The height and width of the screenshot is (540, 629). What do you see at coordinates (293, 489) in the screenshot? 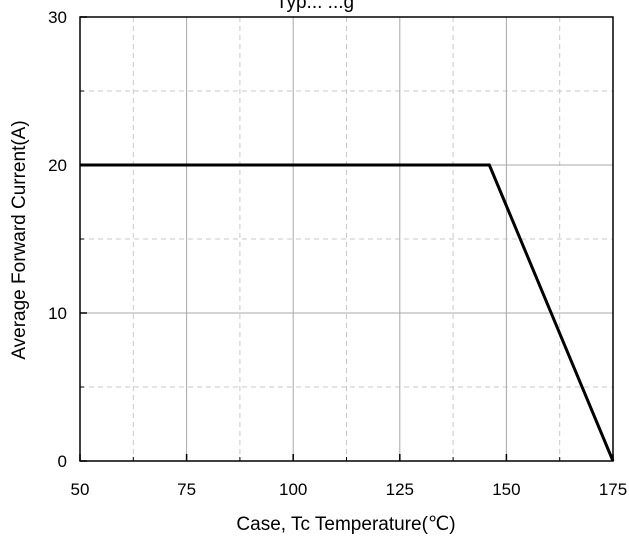
I see `x-tick-label: 100` at bounding box center [293, 489].